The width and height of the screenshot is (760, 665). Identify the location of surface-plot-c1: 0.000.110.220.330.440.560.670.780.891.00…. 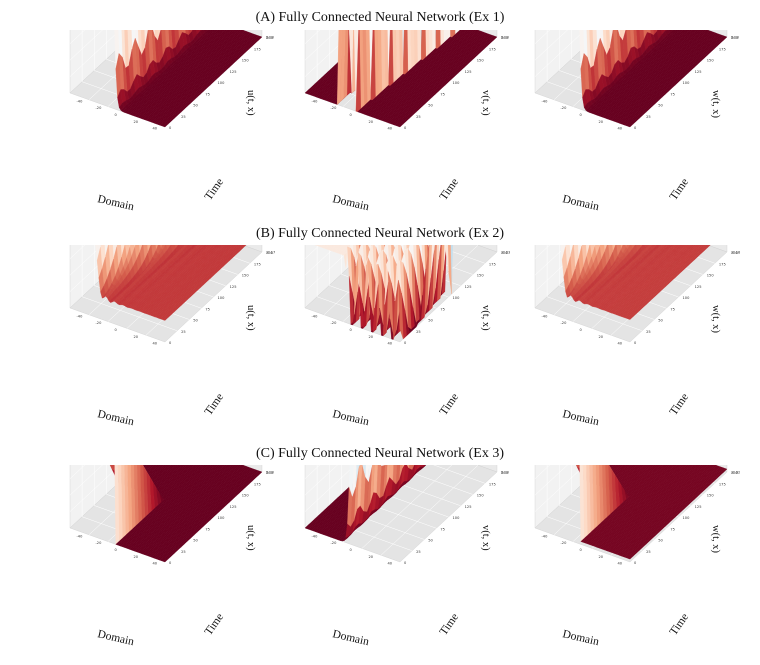
(167, 565).